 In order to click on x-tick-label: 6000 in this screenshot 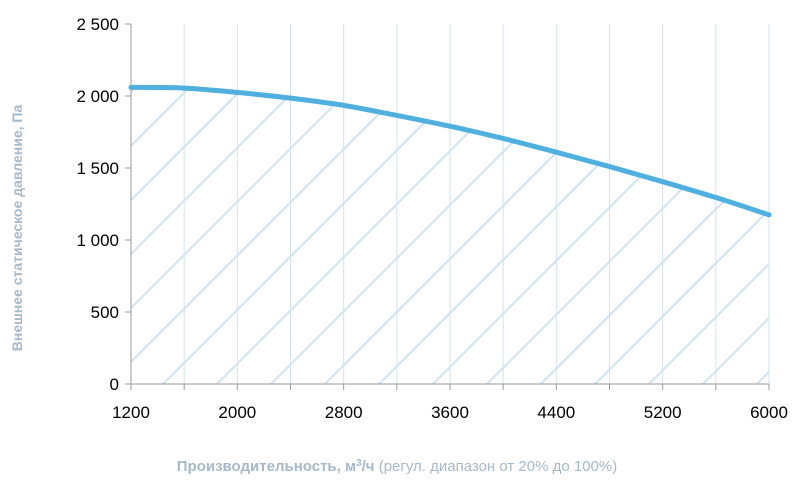, I will do `click(769, 412)`.